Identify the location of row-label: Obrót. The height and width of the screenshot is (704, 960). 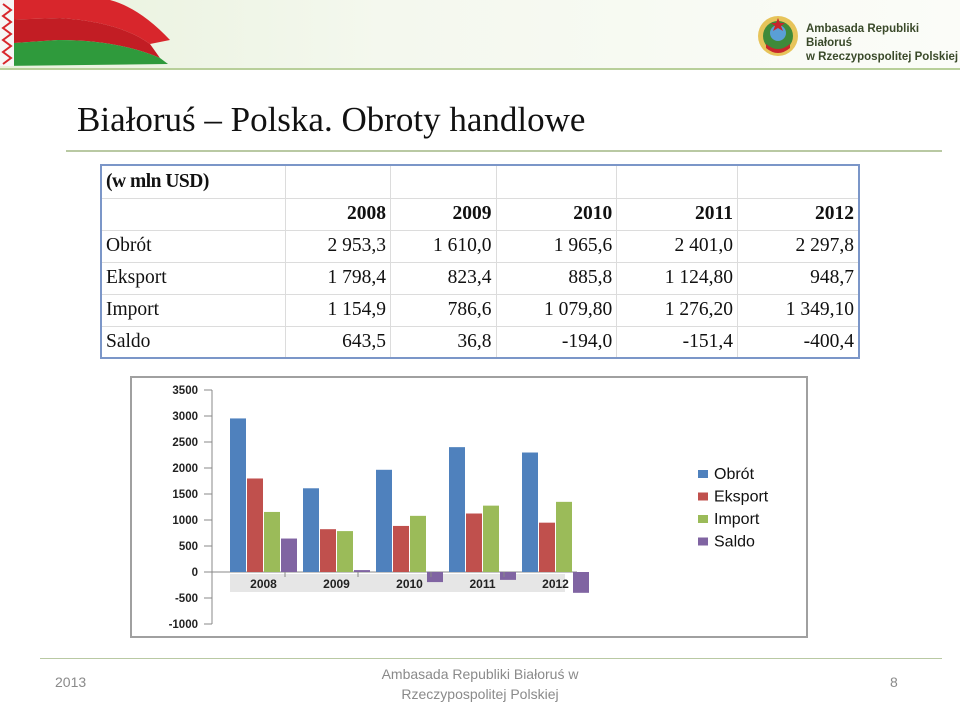
(193, 246).